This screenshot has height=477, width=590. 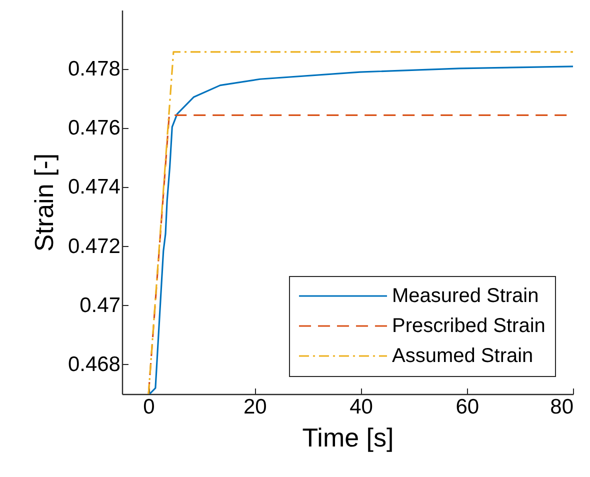 What do you see at coordinates (94, 128) in the screenshot?
I see `y-tick-label: 0.476` at bounding box center [94, 128].